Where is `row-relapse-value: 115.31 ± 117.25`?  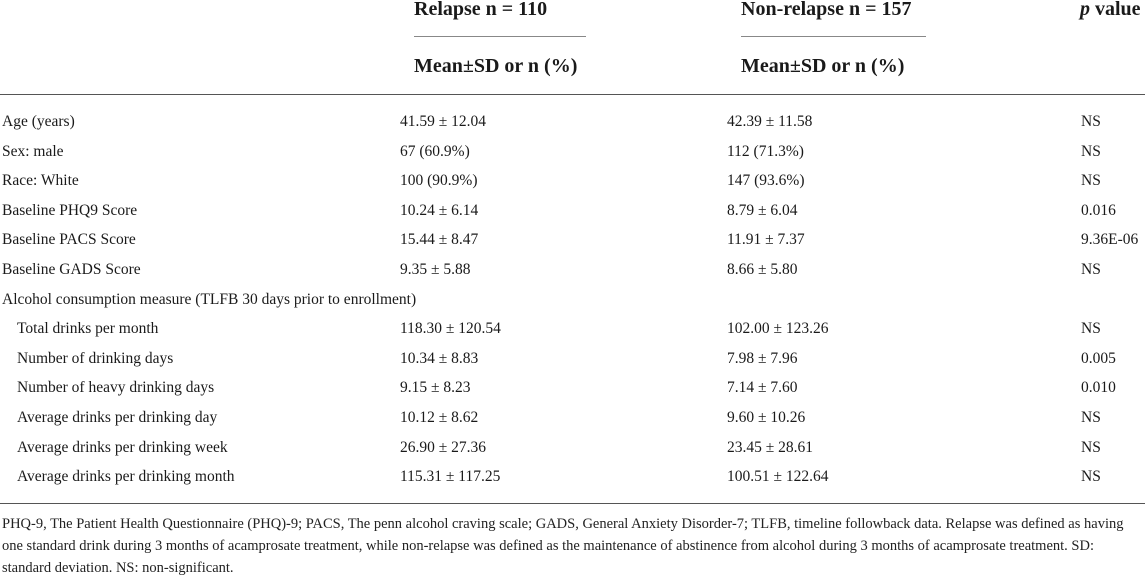
row-relapse-value: 115.31 ± 117.25 is located at coordinates (450, 476).